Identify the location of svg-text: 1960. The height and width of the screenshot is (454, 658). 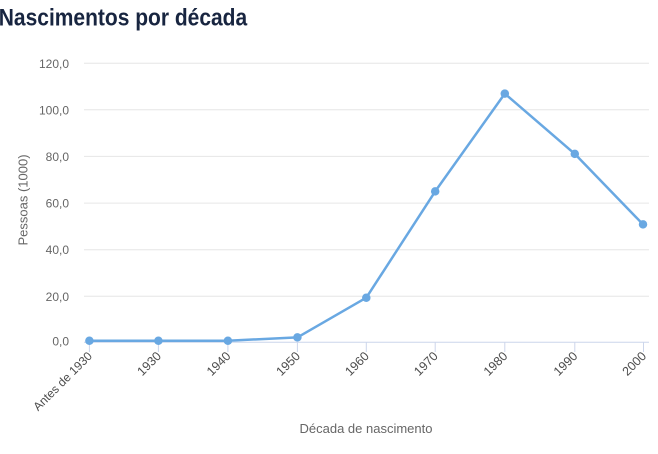
(357, 364).